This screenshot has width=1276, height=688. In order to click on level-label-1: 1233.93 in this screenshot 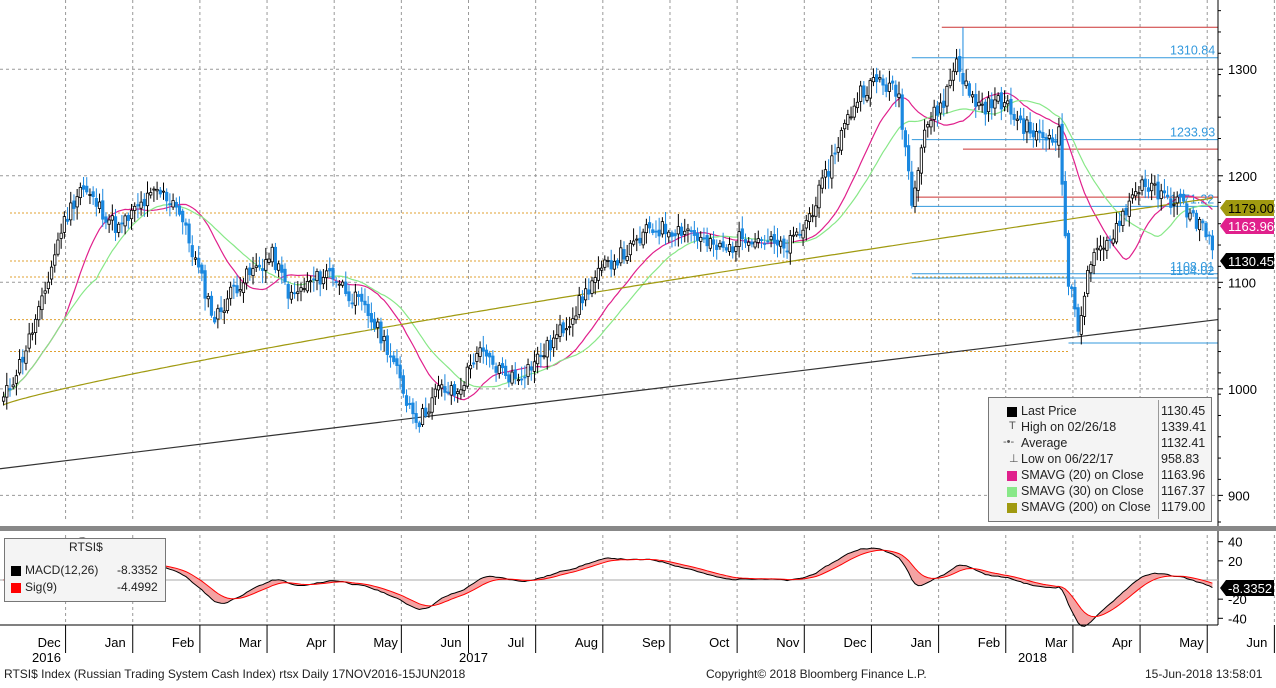, I will do `click(1192, 133)`.